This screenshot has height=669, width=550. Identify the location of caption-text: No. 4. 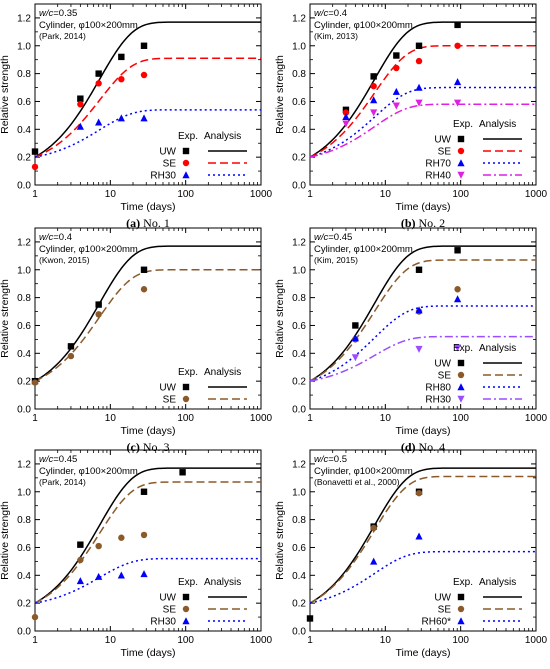
(432, 447).